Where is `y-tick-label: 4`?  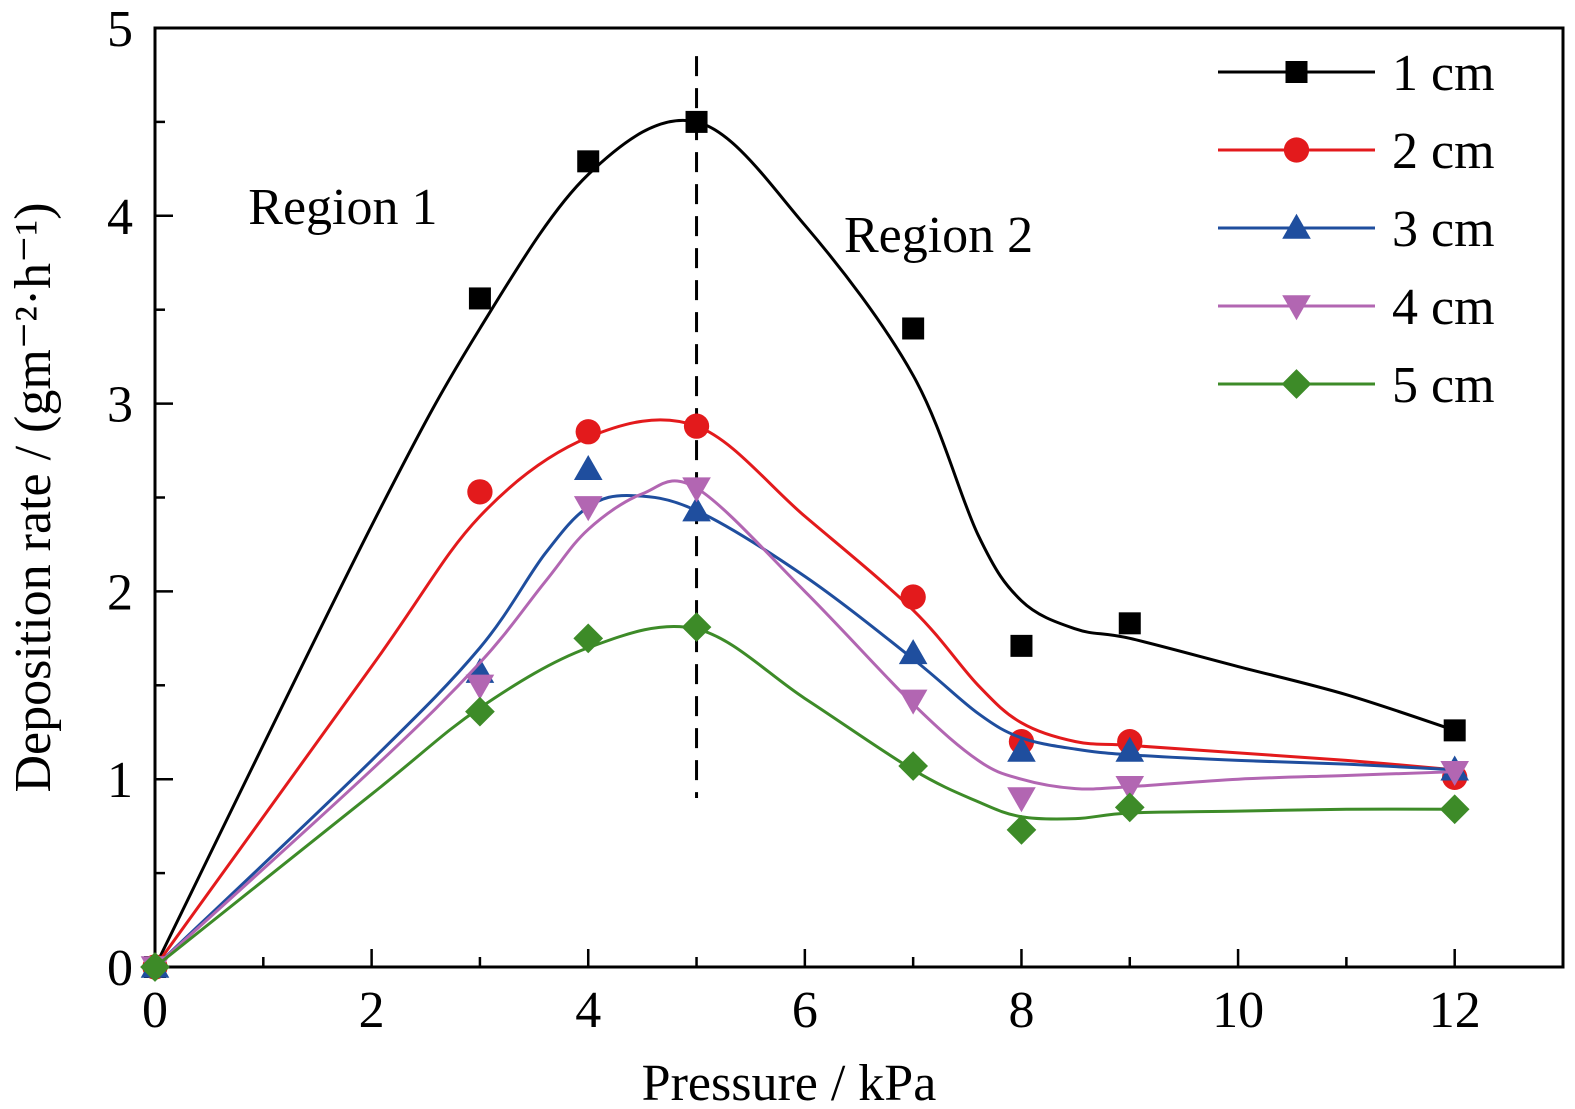 y-tick-label: 4 is located at coordinates (120, 217).